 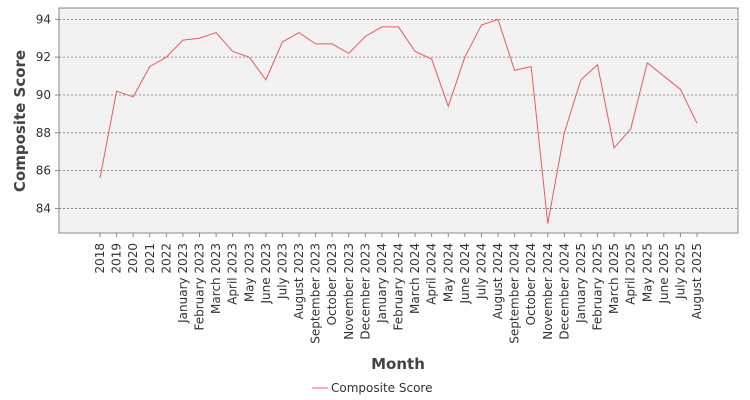 I want to click on x-tick-label: January 2024, so click(x=382, y=283).